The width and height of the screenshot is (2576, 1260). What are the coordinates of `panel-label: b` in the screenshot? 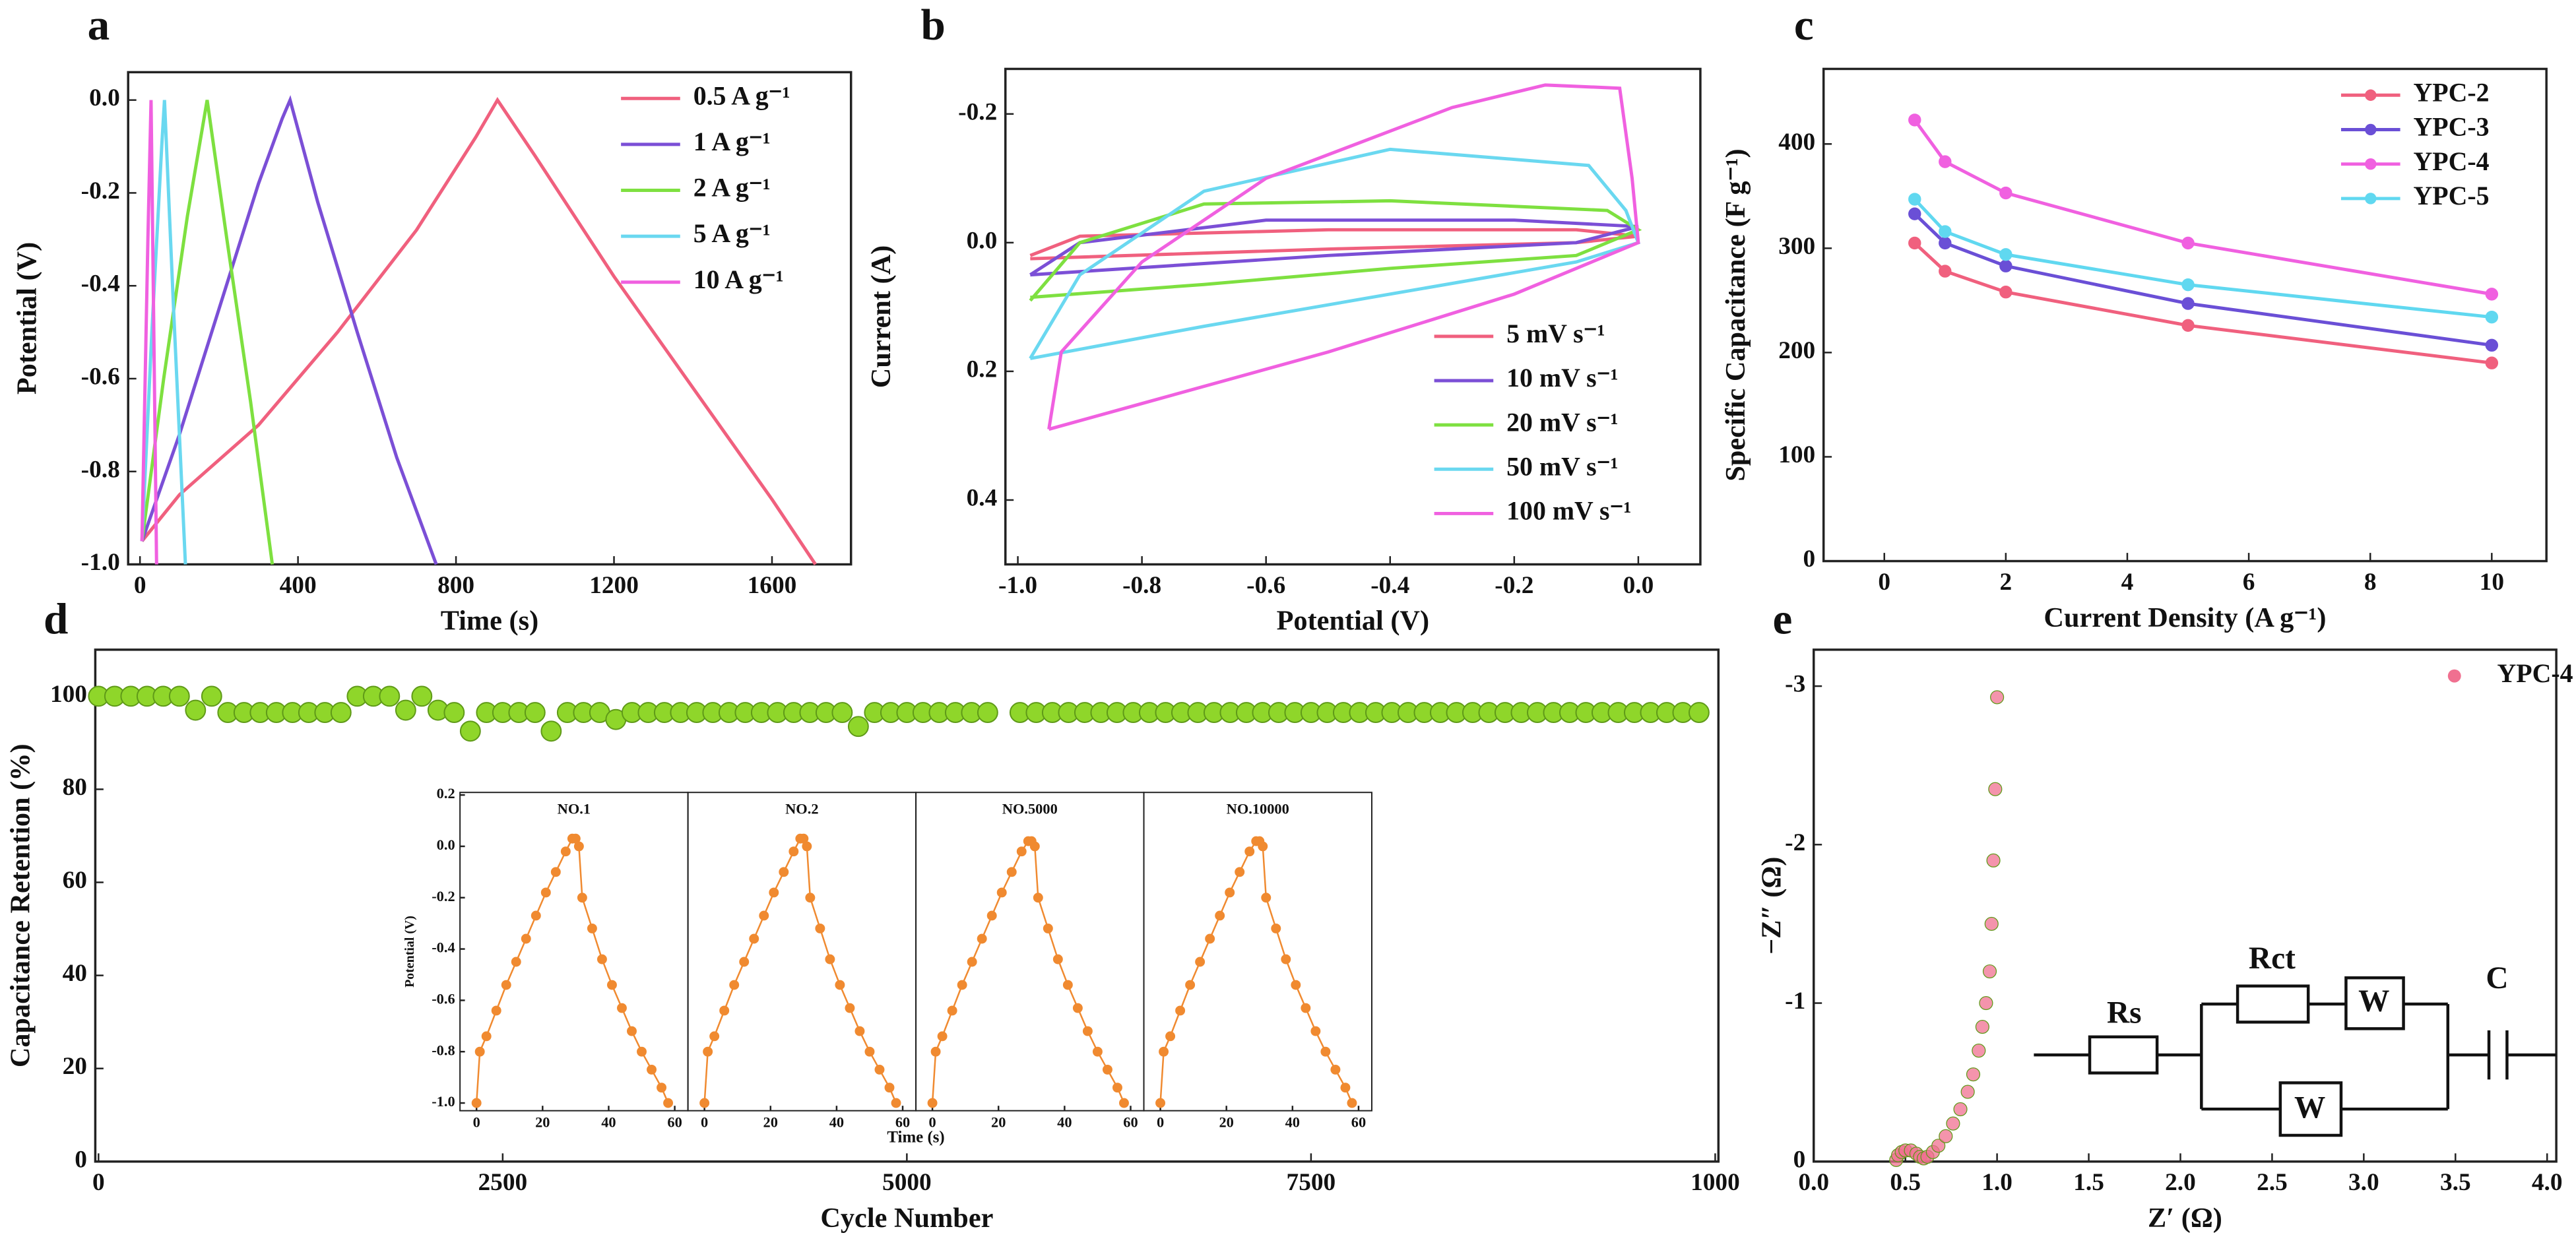 It's located at (934, 24).